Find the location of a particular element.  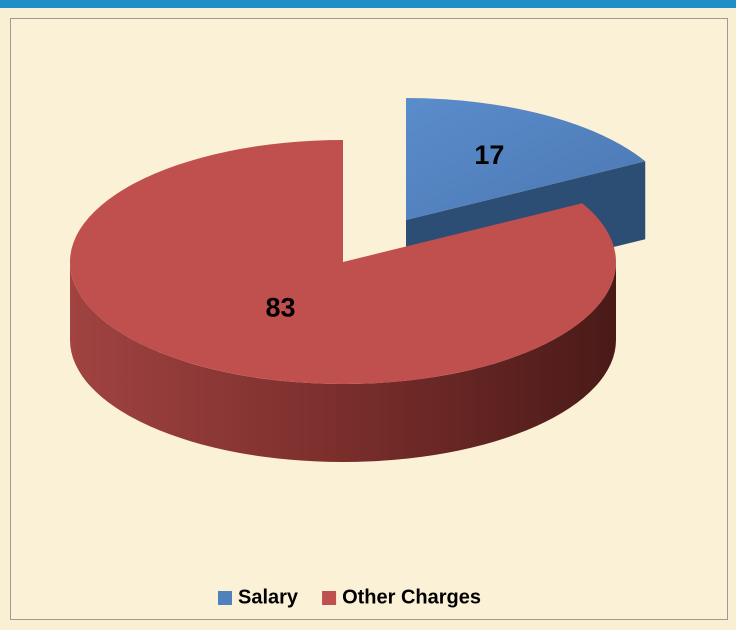

data-label: 83 is located at coordinates (280, 307).